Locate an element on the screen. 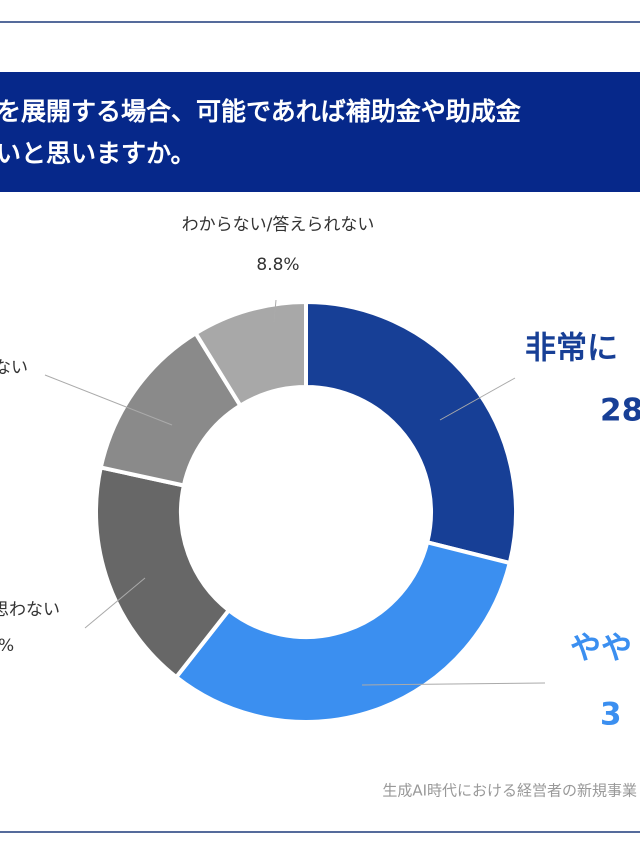  value-label: 3 is located at coordinates (611, 715).